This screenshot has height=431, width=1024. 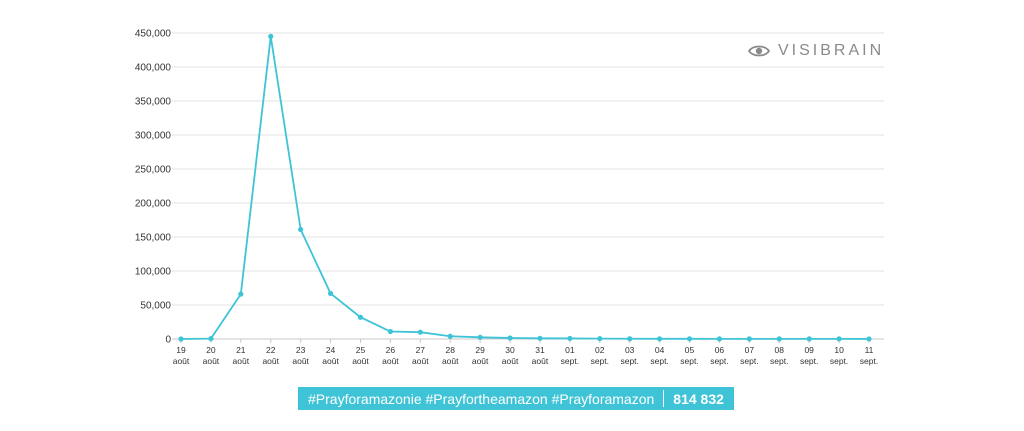 What do you see at coordinates (153, 102) in the screenshot?
I see `y-tick-label: 350,000` at bounding box center [153, 102].